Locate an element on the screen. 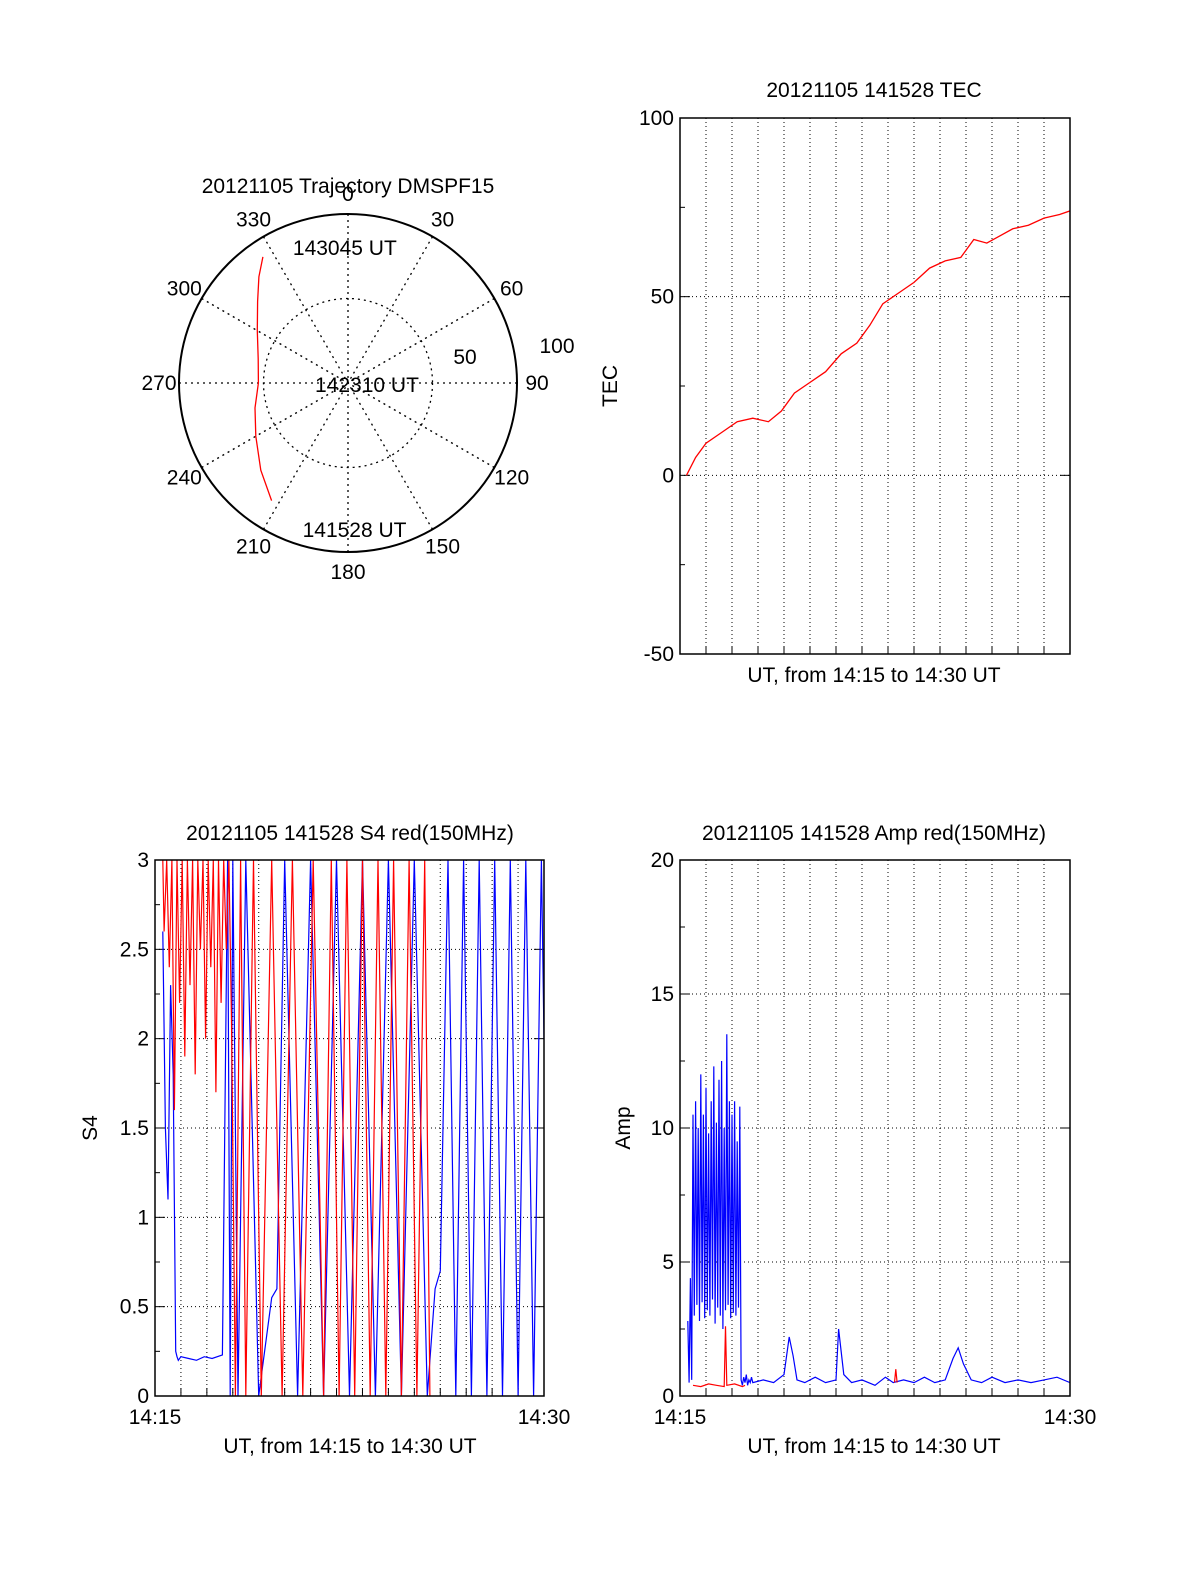  polar-grid is located at coordinates (348, 383).